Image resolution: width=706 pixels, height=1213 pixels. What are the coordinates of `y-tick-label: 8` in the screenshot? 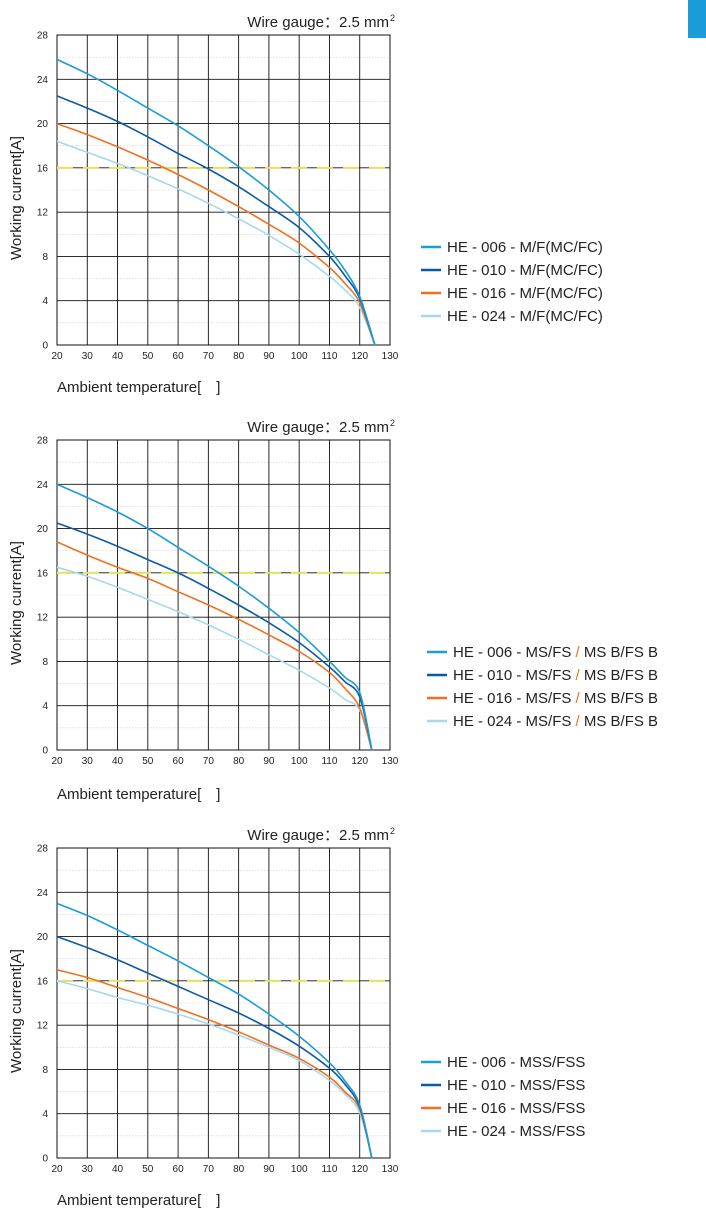 It's located at (45, 257).